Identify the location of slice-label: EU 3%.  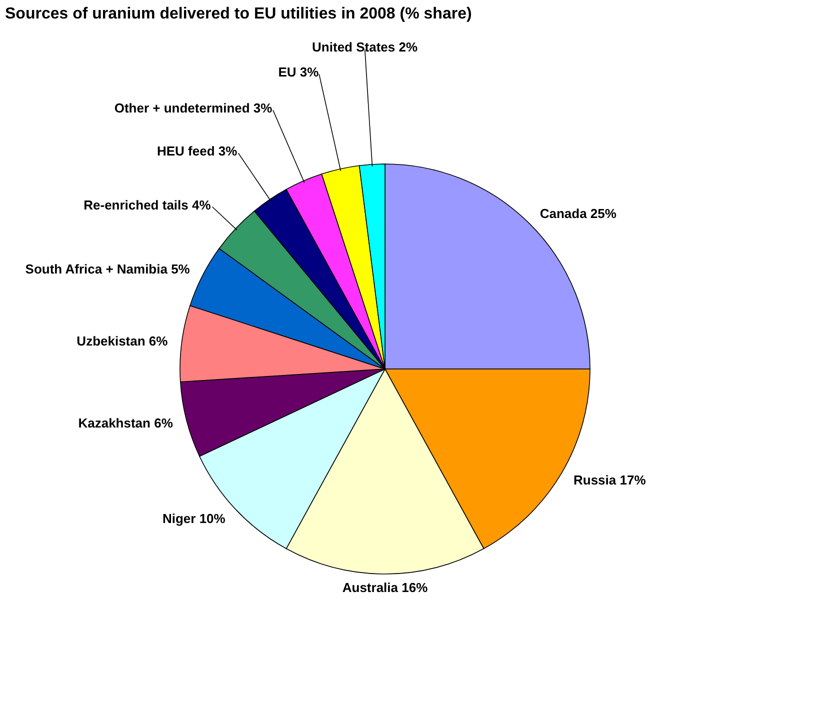
(299, 72).